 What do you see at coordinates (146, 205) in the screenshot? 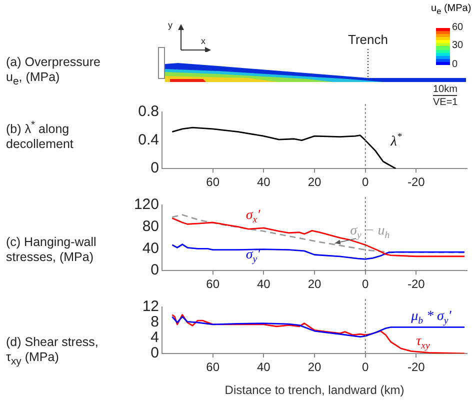
I see `y-tick-label: 120` at bounding box center [146, 205].